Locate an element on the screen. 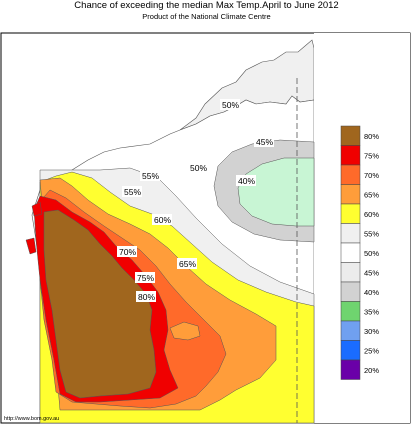 The width and height of the screenshot is (413, 427). contour-label-70: 70% is located at coordinates (127, 252).